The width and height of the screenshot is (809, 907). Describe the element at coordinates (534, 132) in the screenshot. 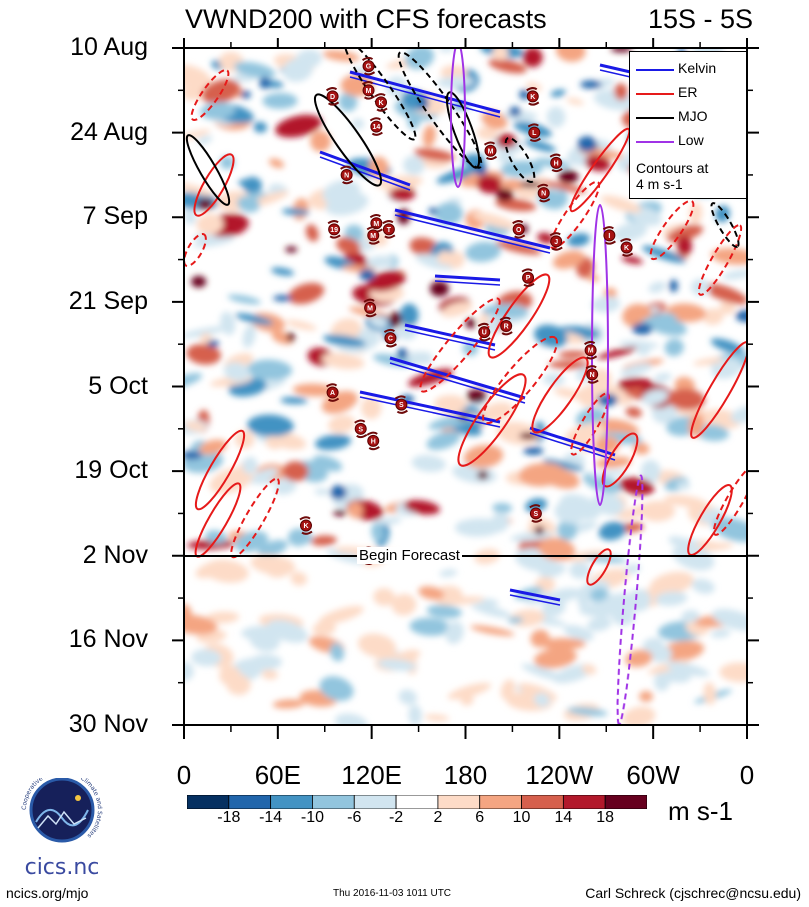

I see `storm-marker: L` at that location.